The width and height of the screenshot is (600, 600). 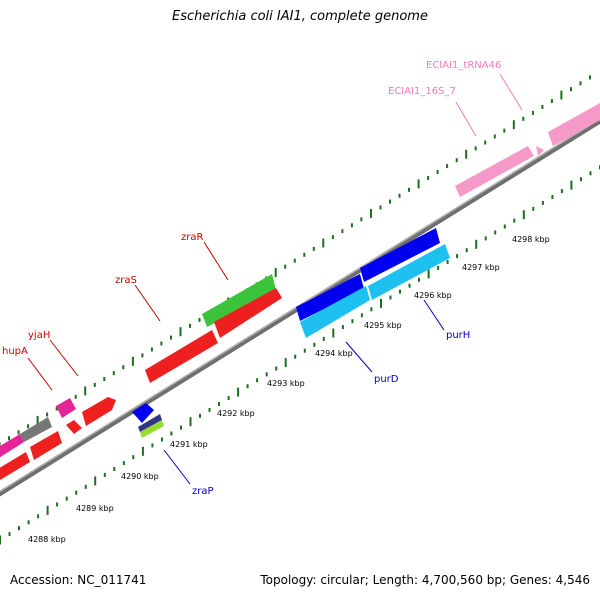 What do you see at coordinates (140, 476) in the screenshot?
I see `tick-label: 4290 kbp` at bounding box center [140, 476].